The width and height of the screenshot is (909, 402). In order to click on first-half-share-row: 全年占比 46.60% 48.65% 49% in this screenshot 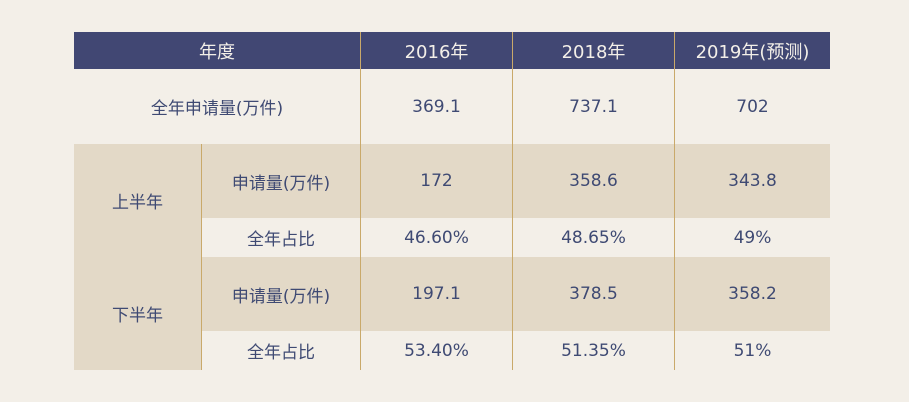, I will do `click(516, 237)`.